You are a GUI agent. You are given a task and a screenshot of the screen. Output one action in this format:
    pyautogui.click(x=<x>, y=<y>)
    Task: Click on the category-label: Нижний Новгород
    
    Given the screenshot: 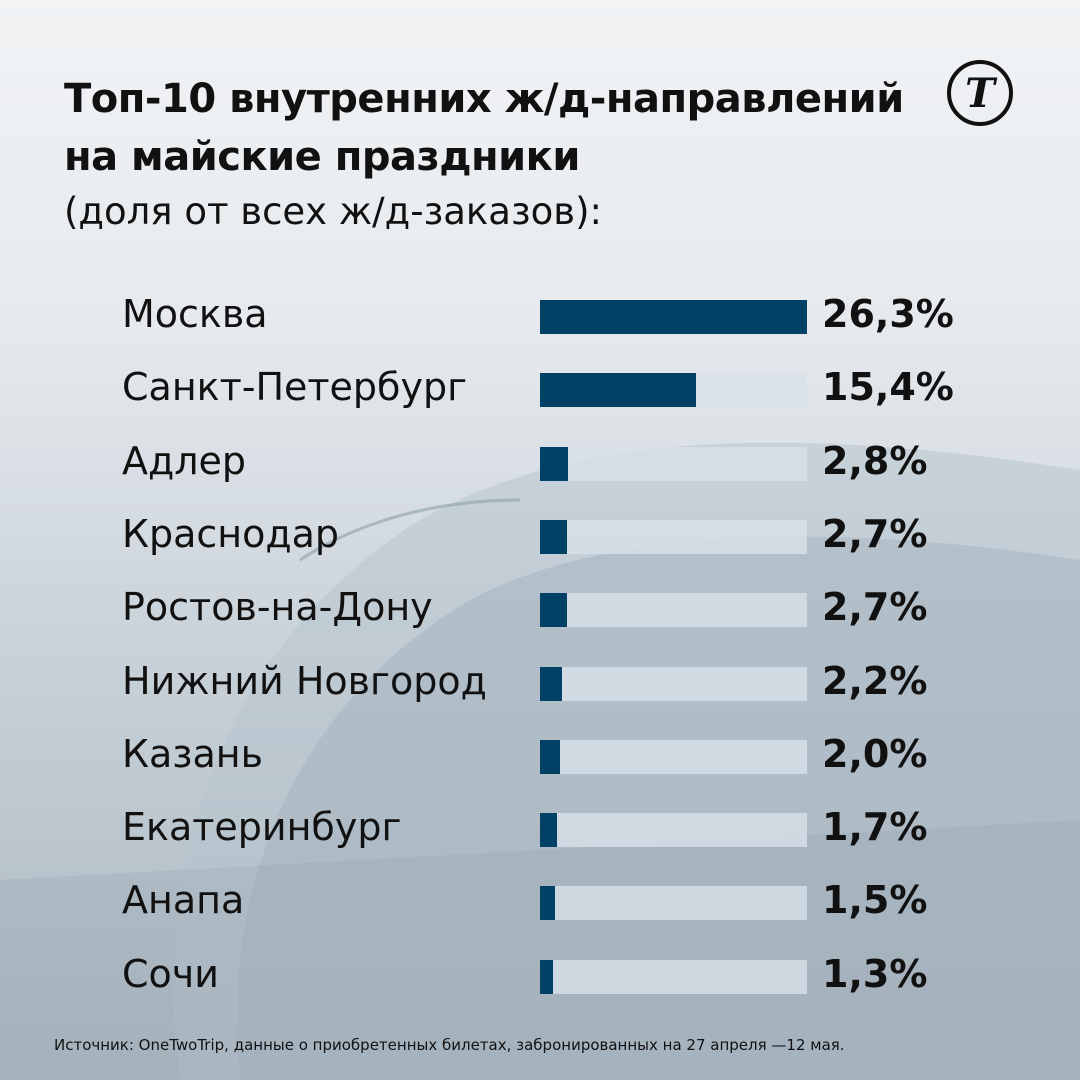 What is the action you would take?
    pyautogui.click(x=304, y=680)
    